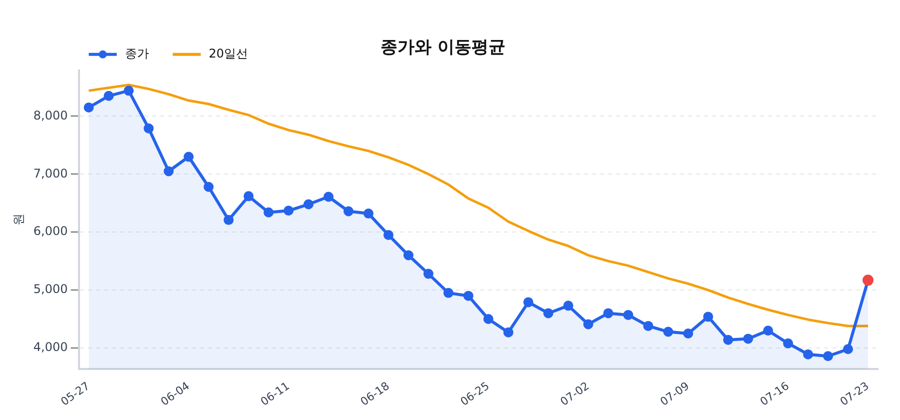 The width and height of the screenshot is (900, 420). I want to click on y-tick-label: 8,000, so click(50, 115).